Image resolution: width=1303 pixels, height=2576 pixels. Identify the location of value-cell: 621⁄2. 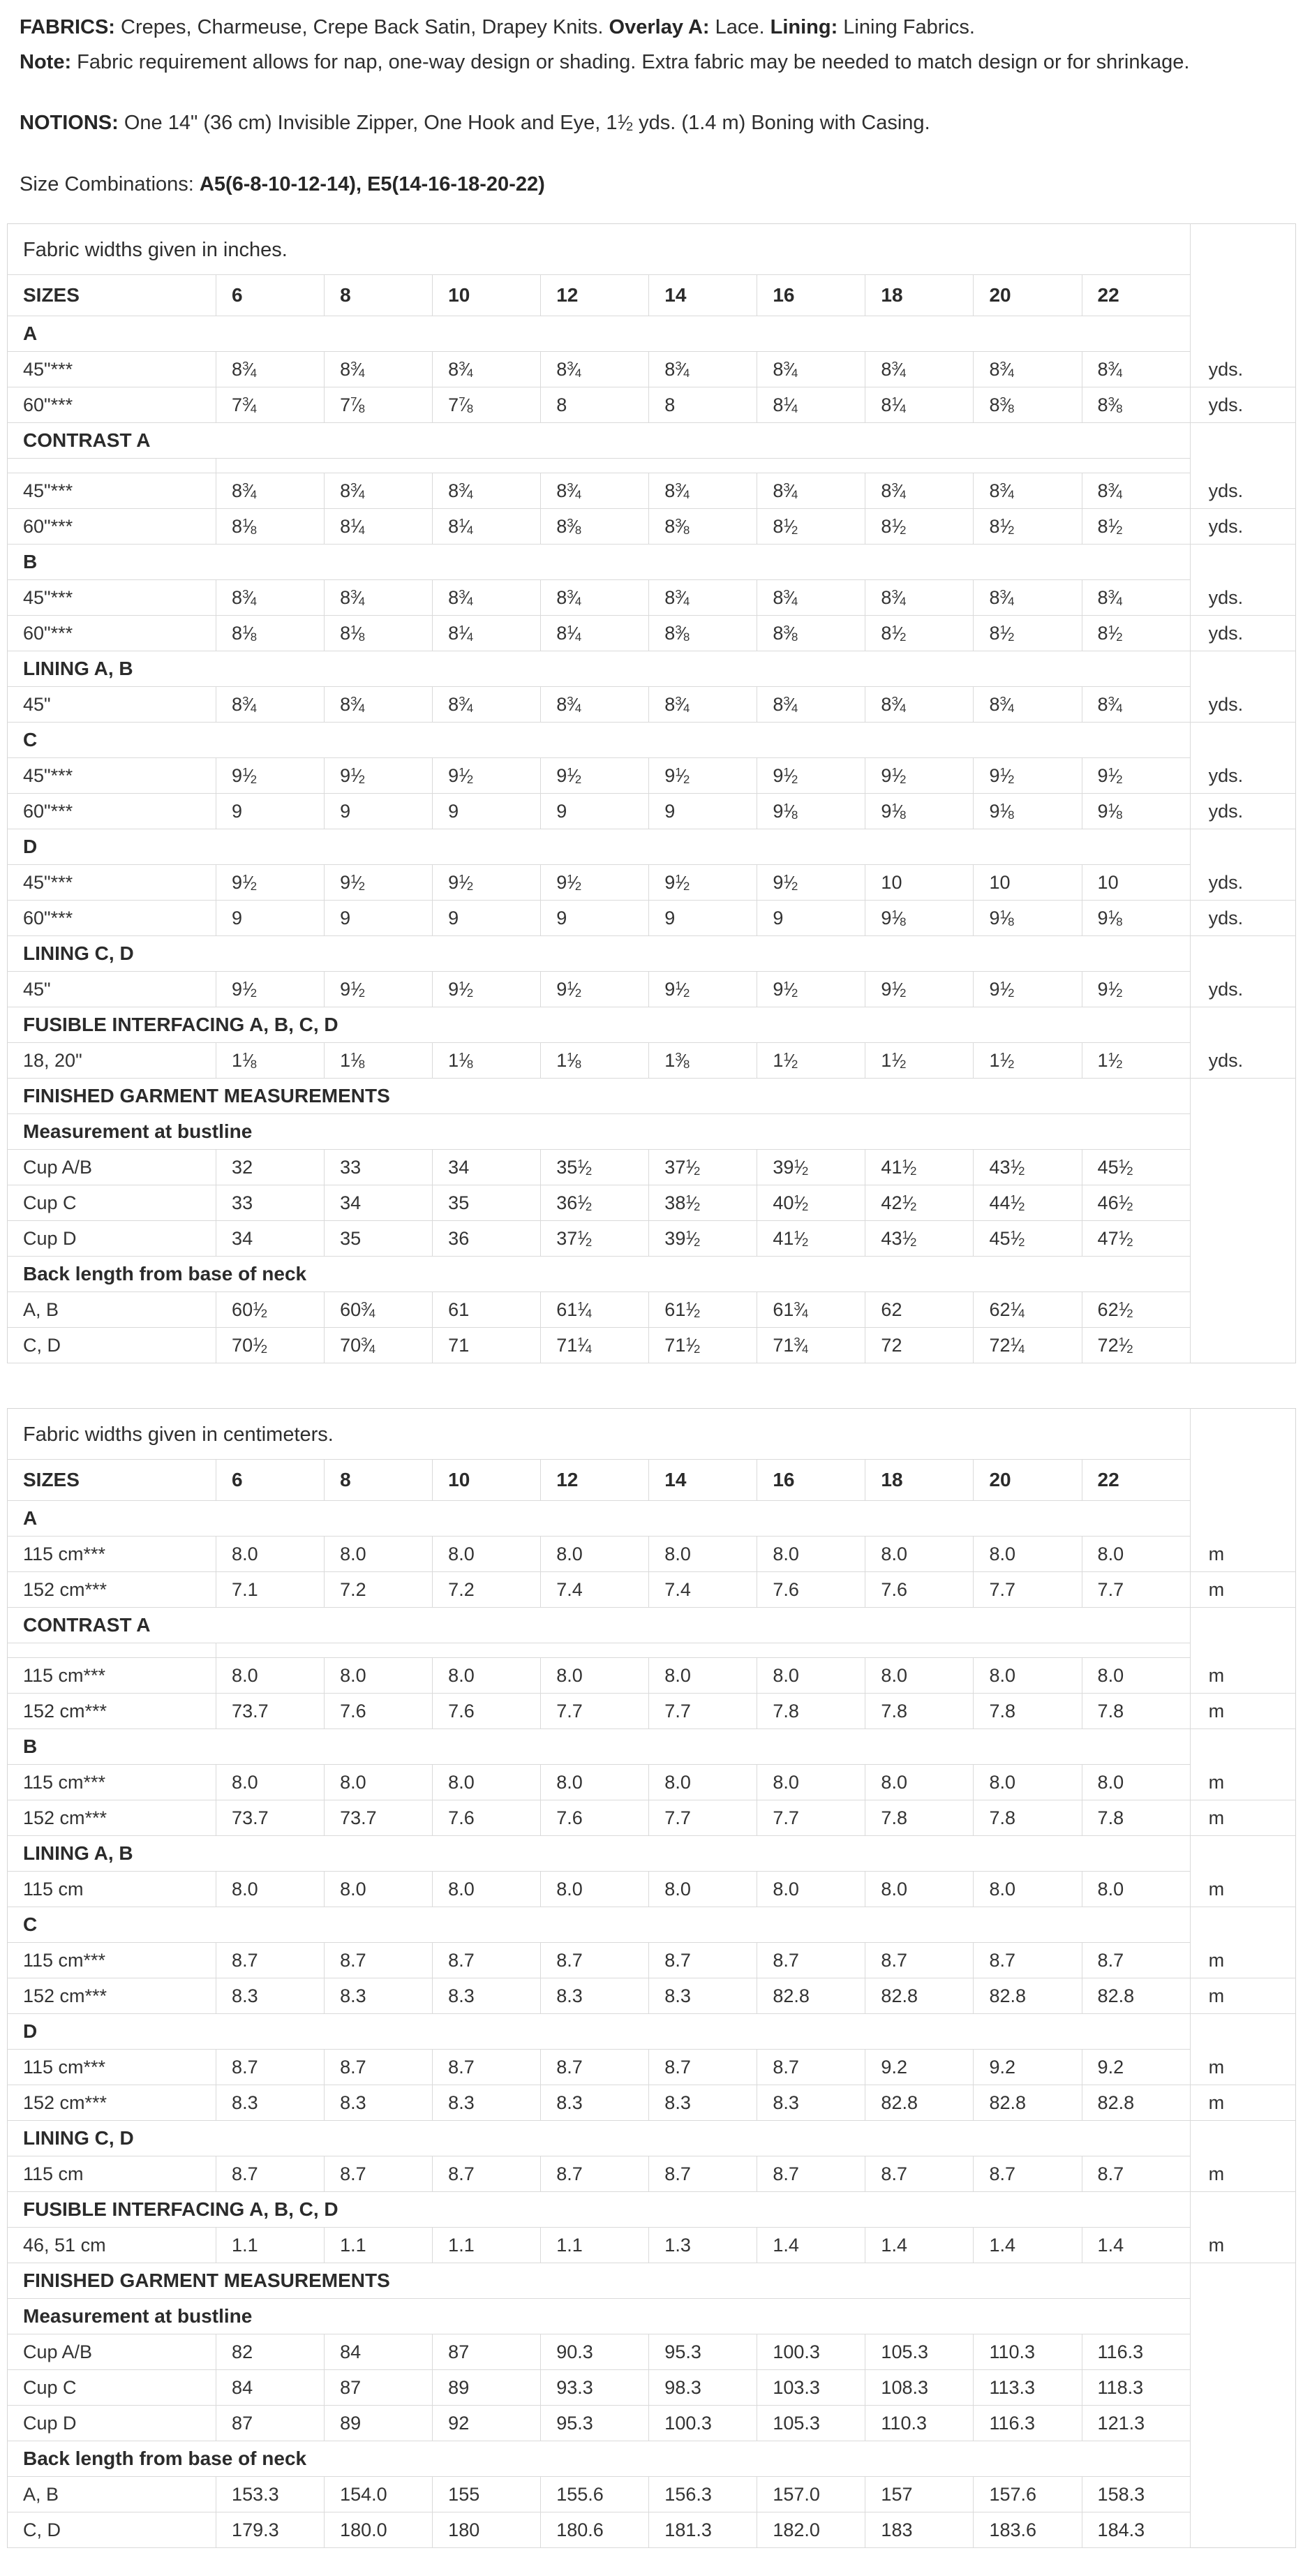
(1136, 1309).